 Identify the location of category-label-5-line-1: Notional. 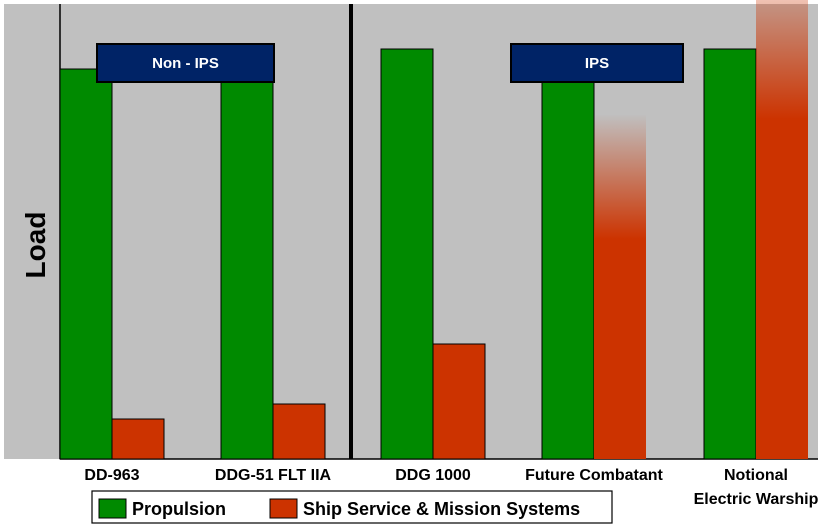
(756, 475).